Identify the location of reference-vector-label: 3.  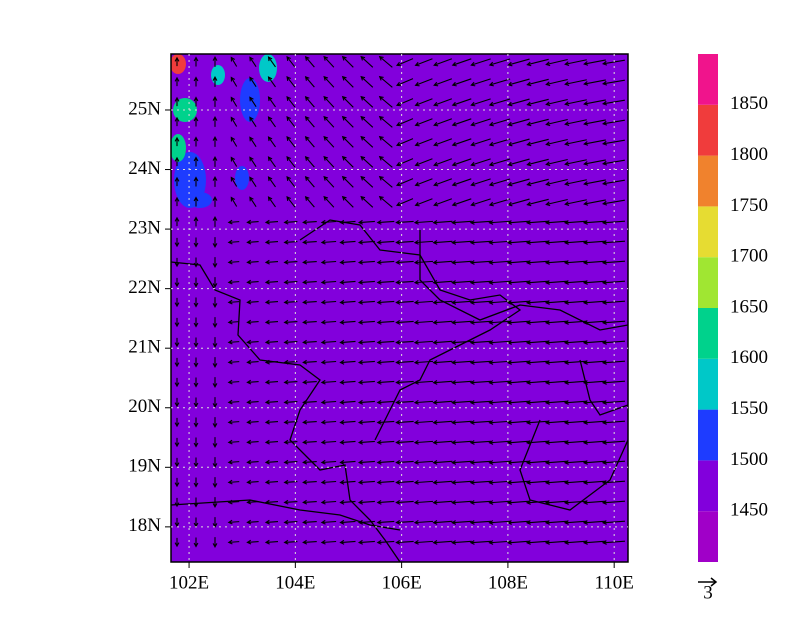
(708, 592).